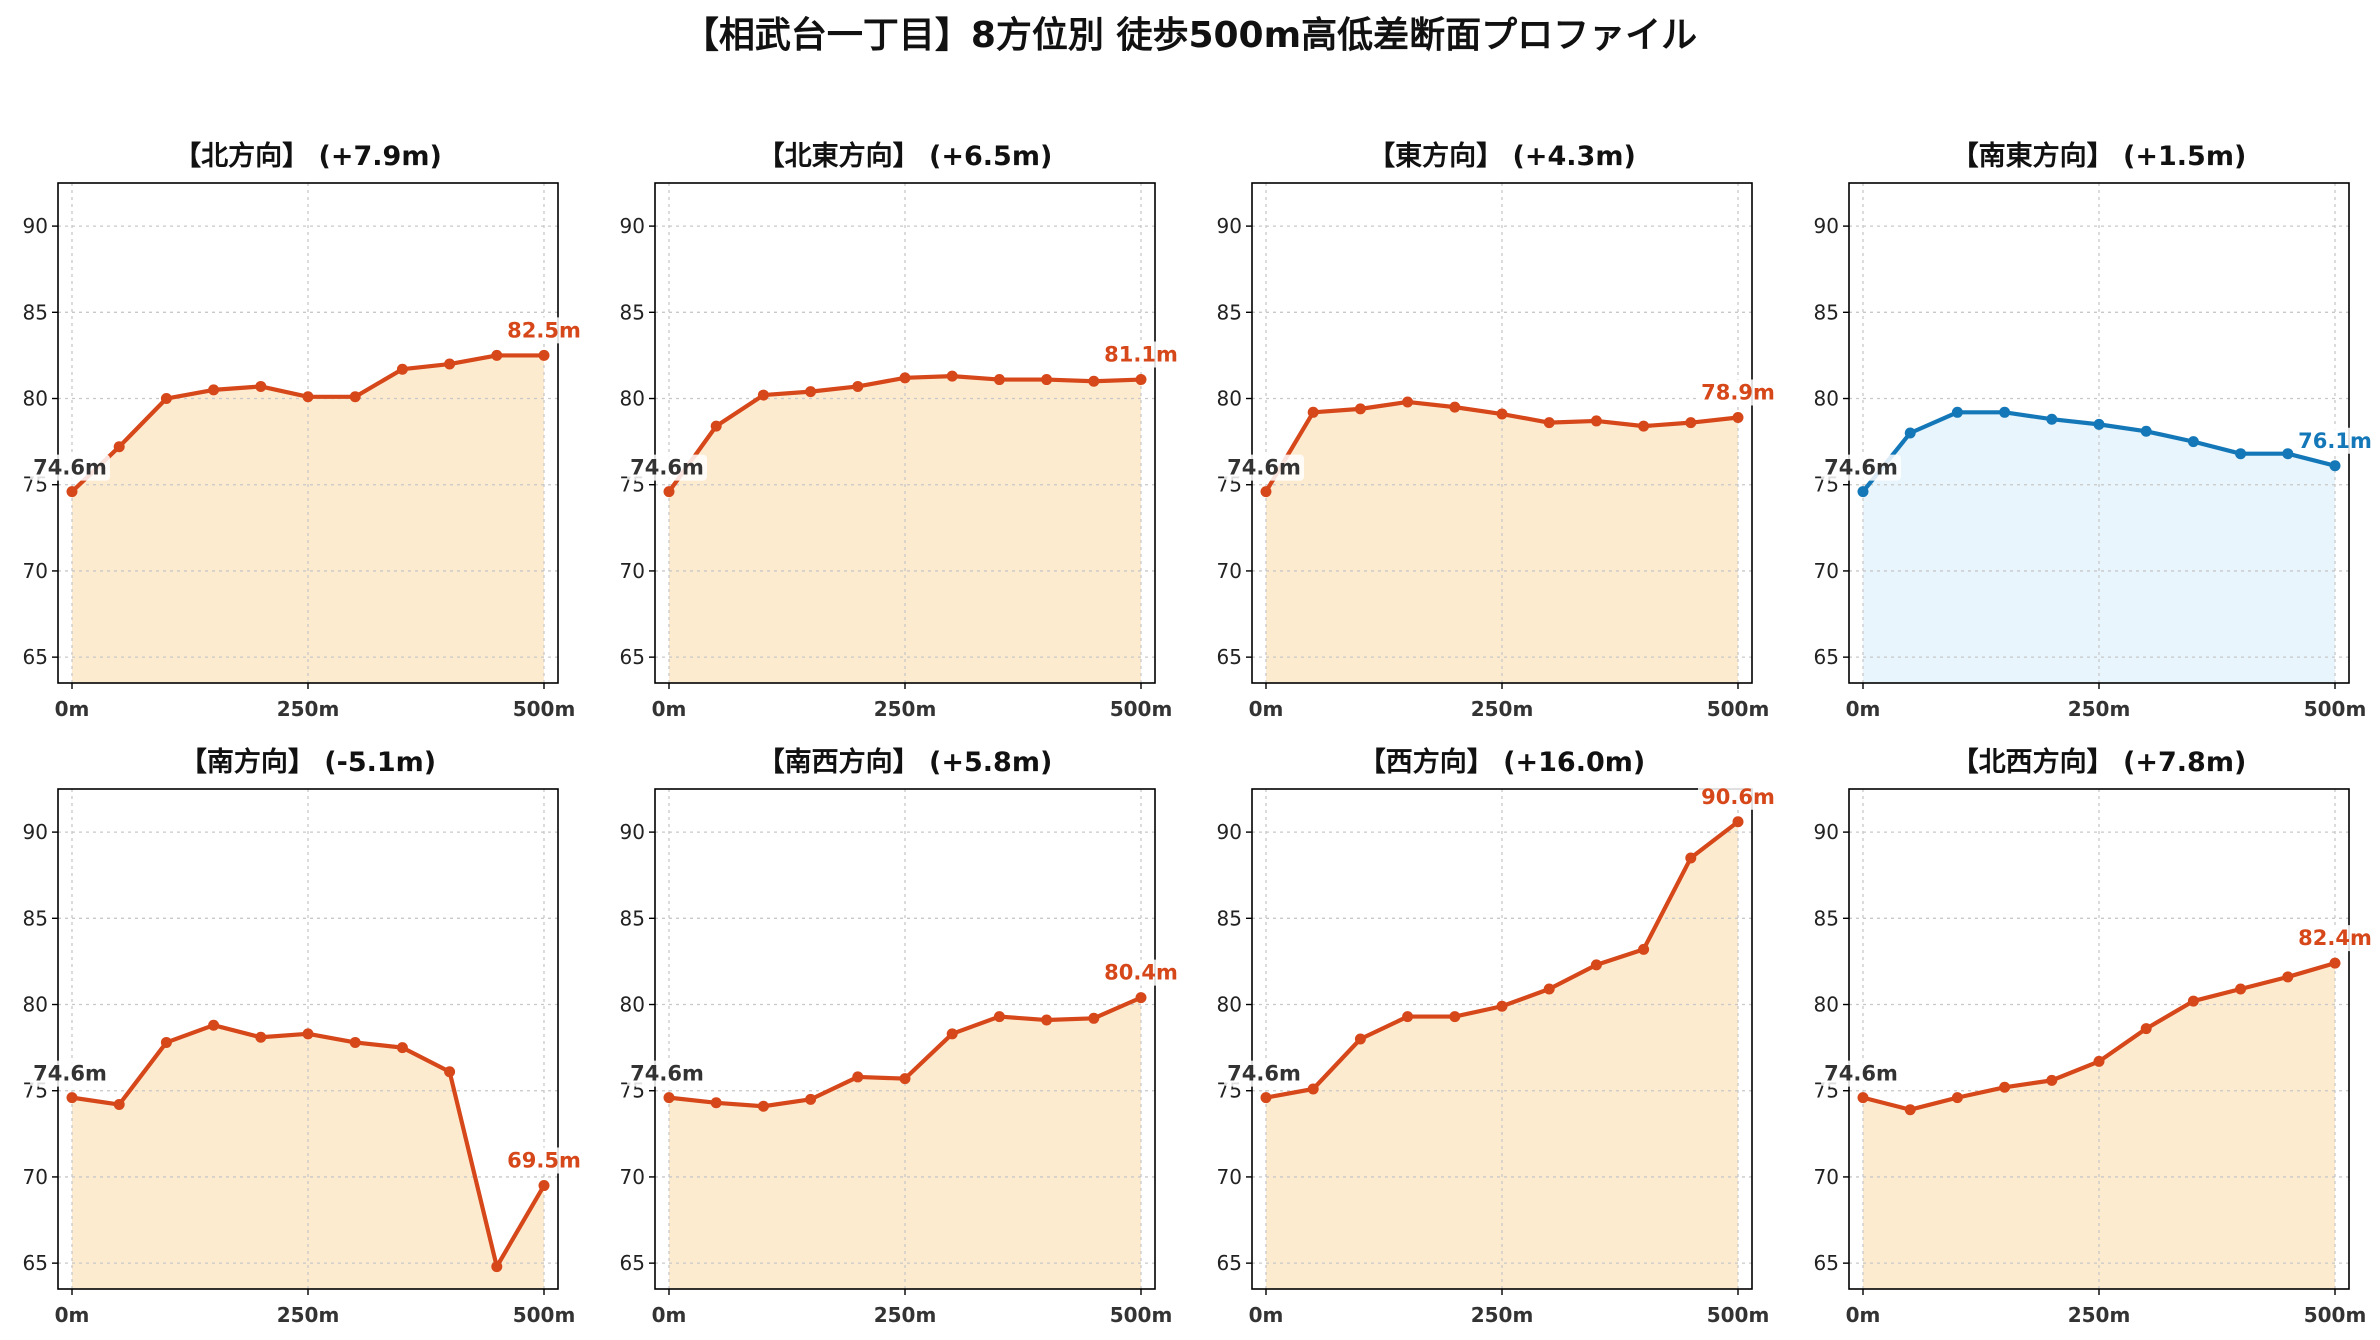 The image size is (2380, 1340). Describe the element at coordinates (905, 156) in the screenshot. I see `subplot-title: 【北東方向】 (+6.5m)` at that location.